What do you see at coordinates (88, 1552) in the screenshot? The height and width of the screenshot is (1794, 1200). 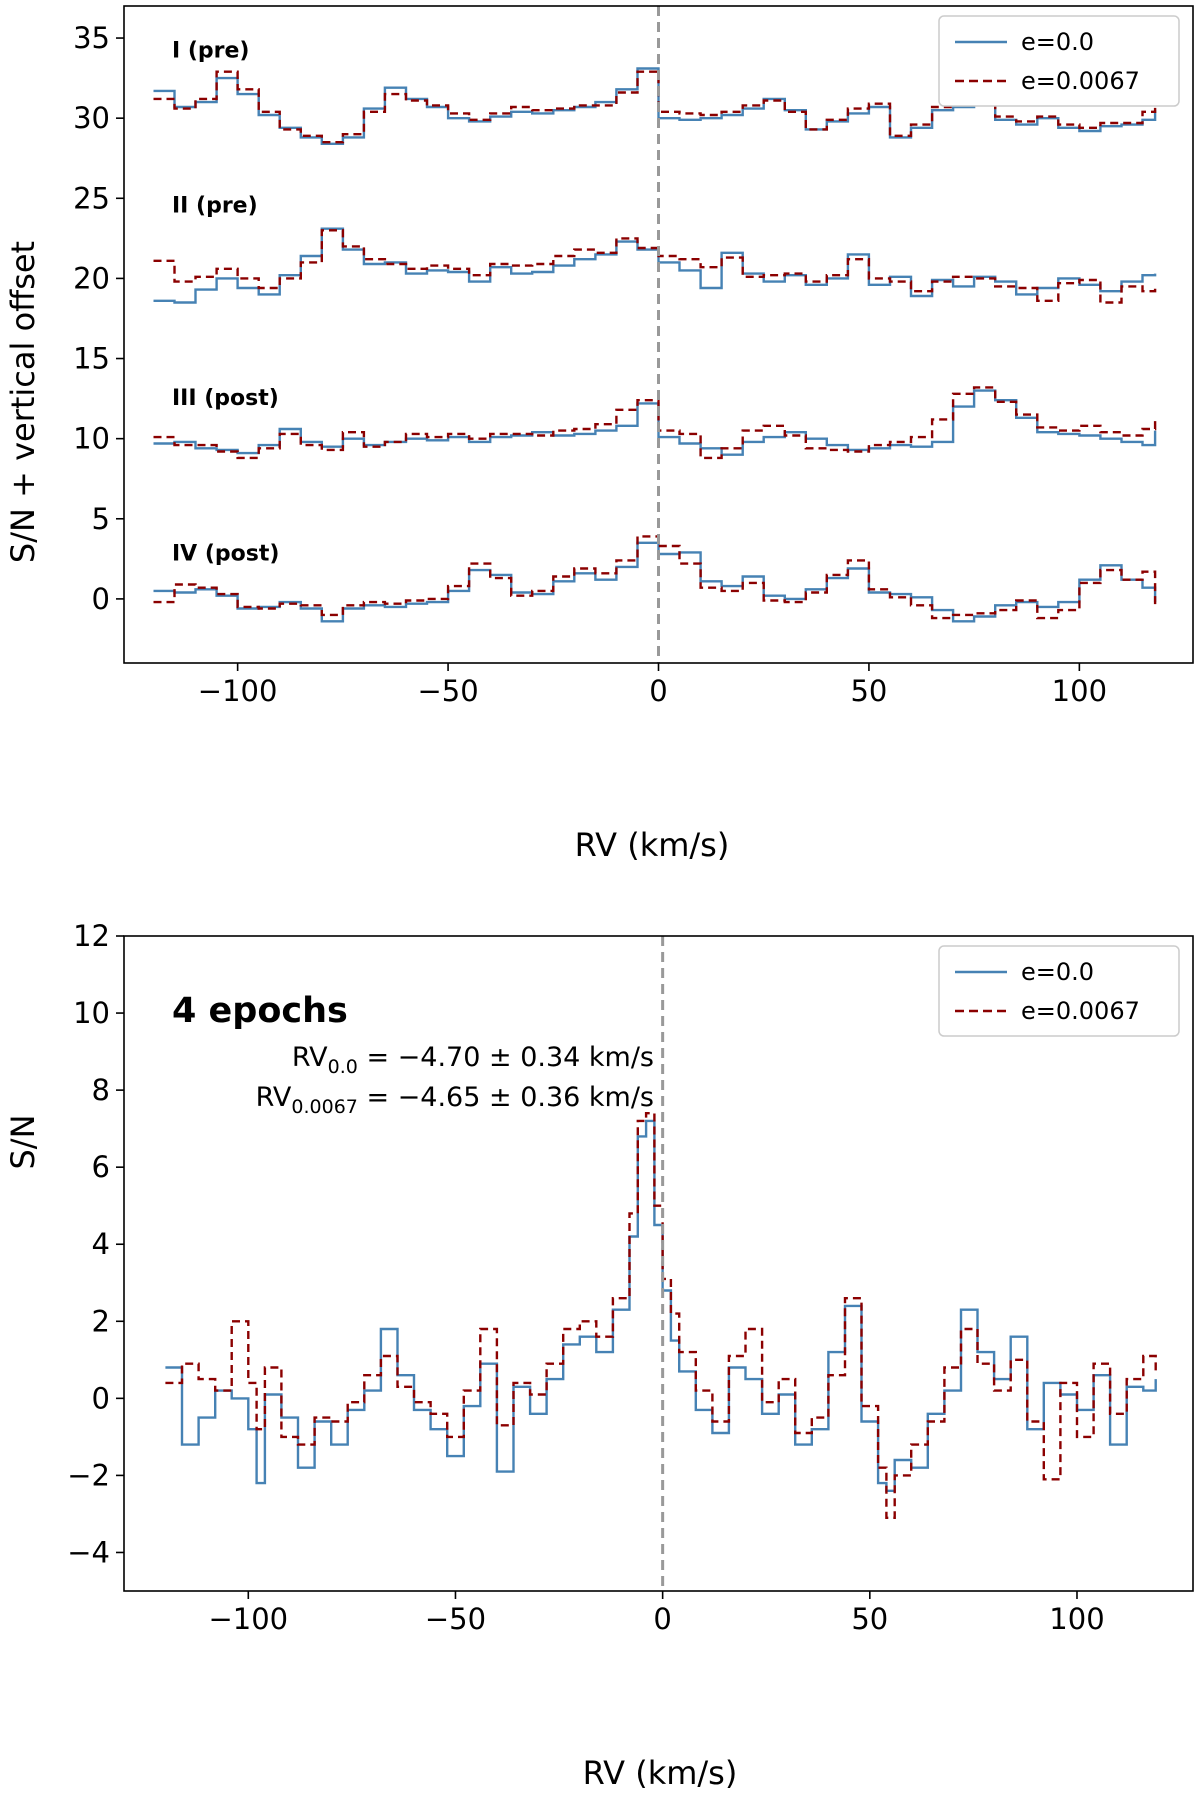 I see `bottom-y-tick-label: −4` at bounding box center [88, 1552].